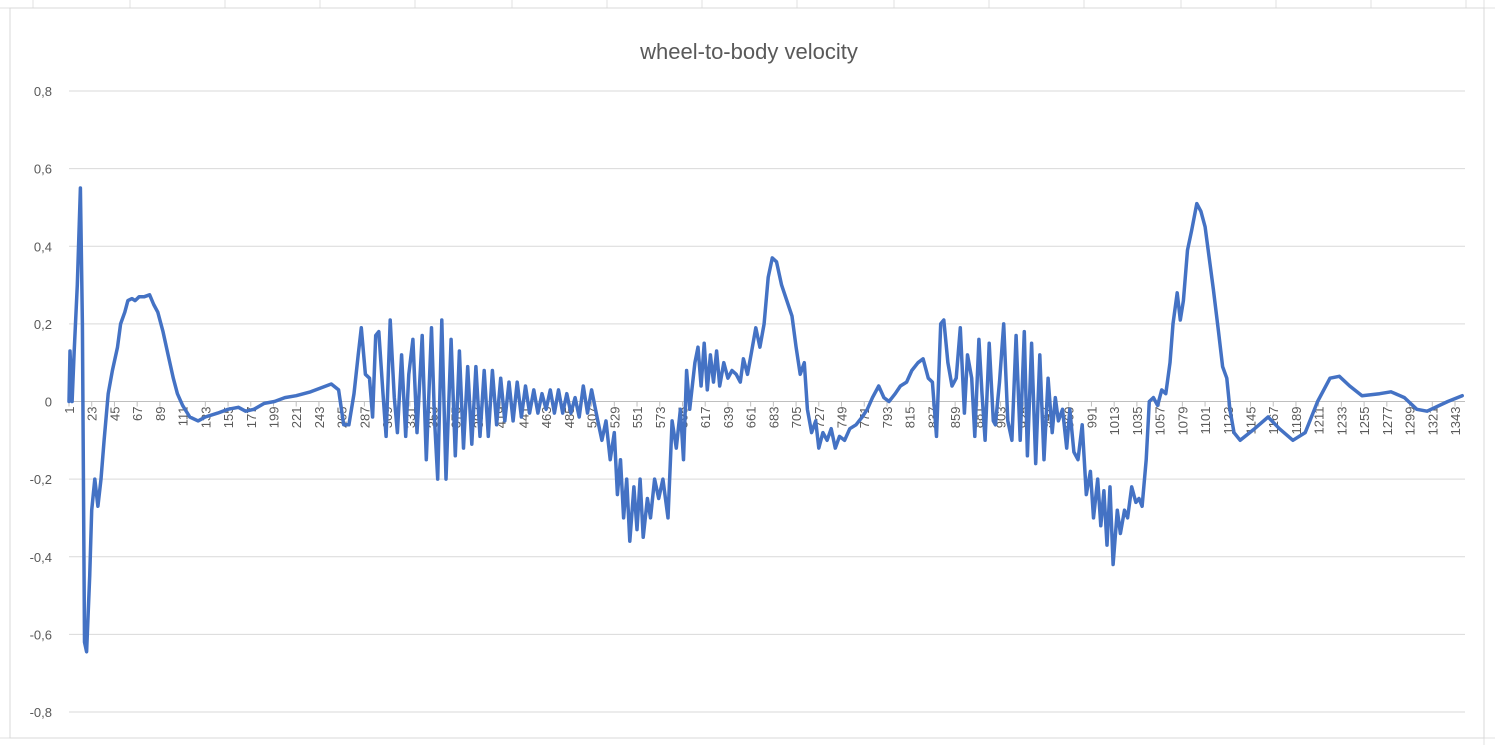  I want to click on x-tick-label: 199, so click(273, 418).